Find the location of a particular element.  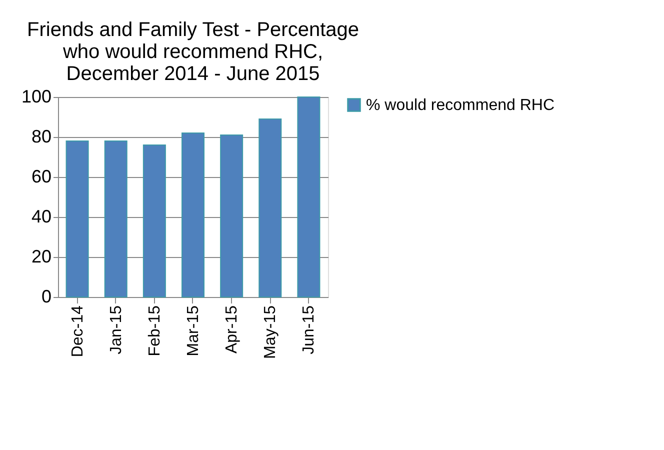

y-tick-label: 40 is located at coordinates (41, 216).